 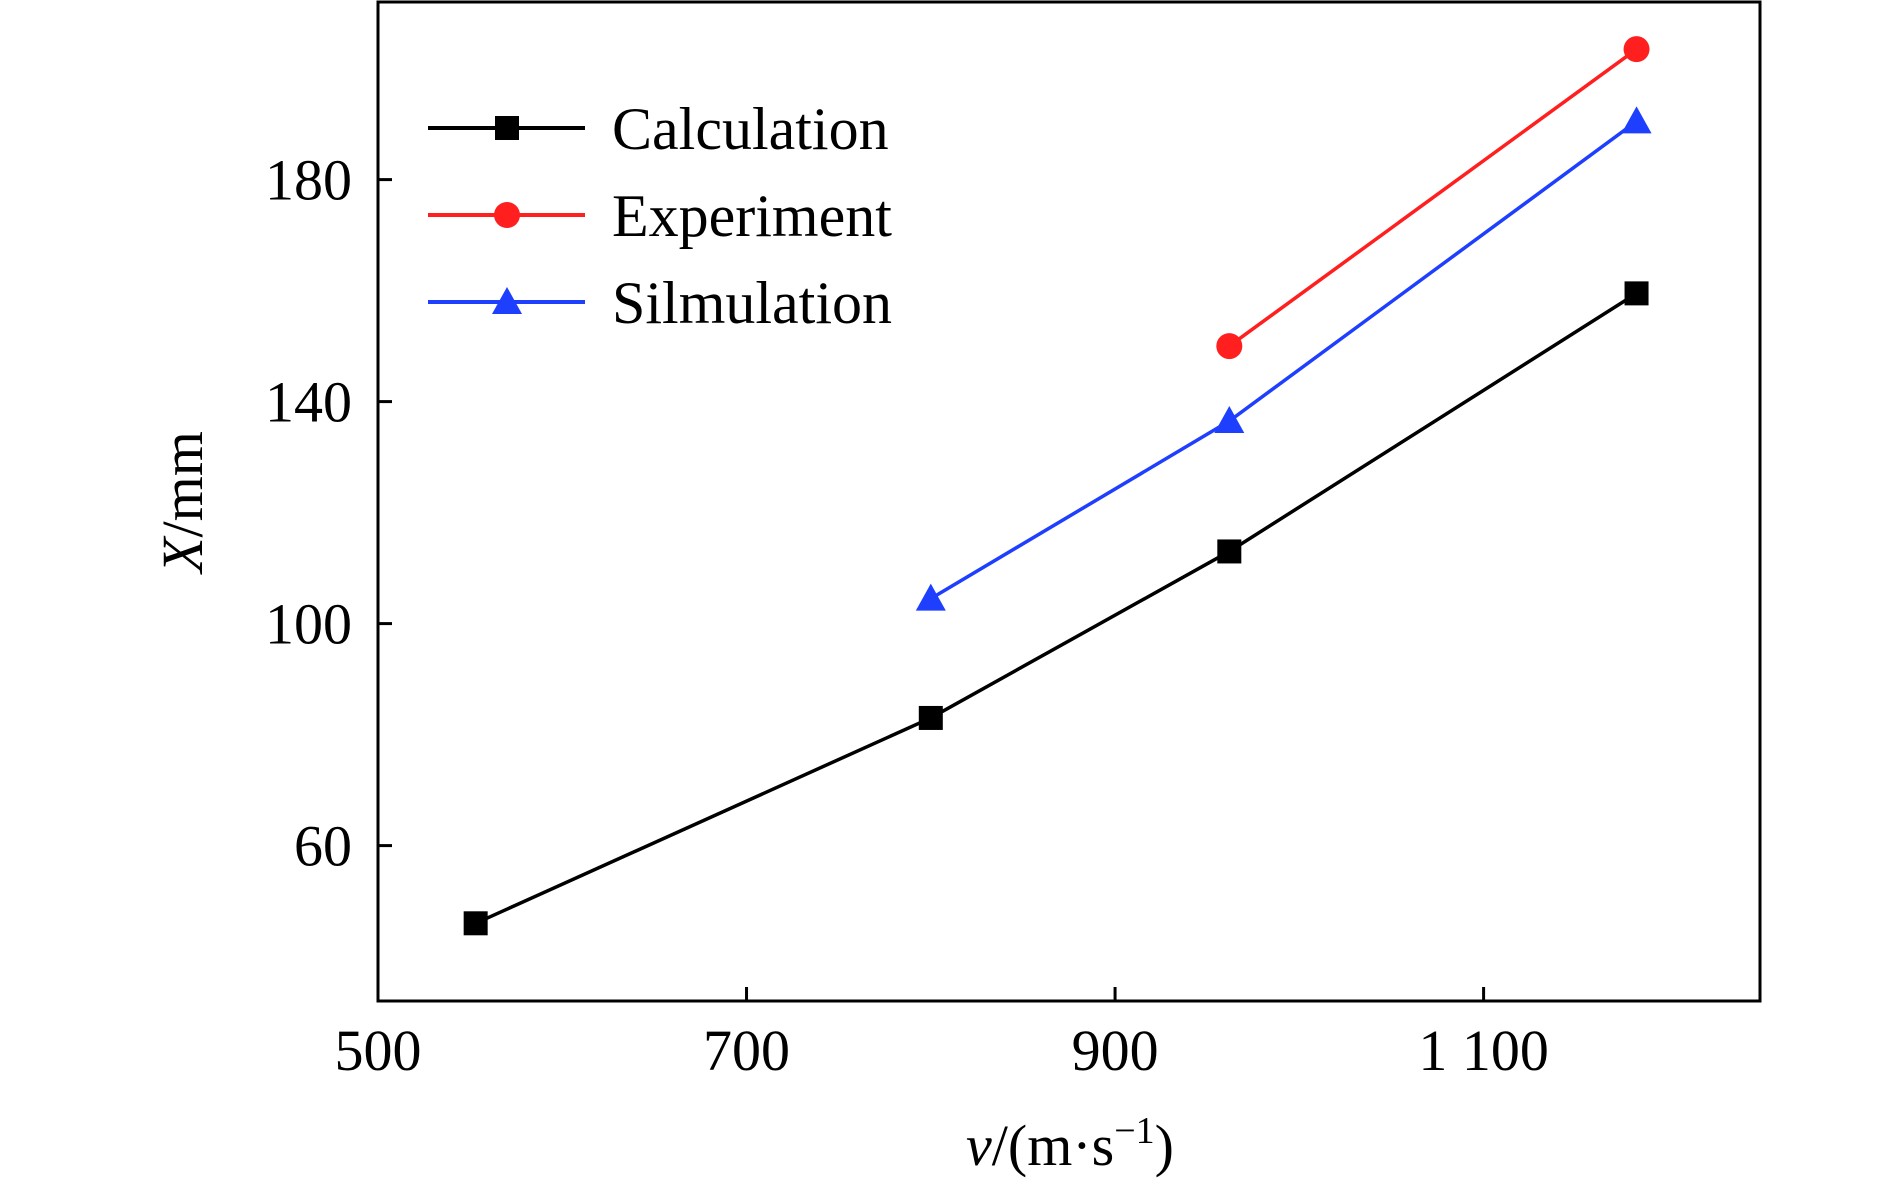 I want to click on x-axis-unit: /(m·s, so click(x=1053, y=1145).